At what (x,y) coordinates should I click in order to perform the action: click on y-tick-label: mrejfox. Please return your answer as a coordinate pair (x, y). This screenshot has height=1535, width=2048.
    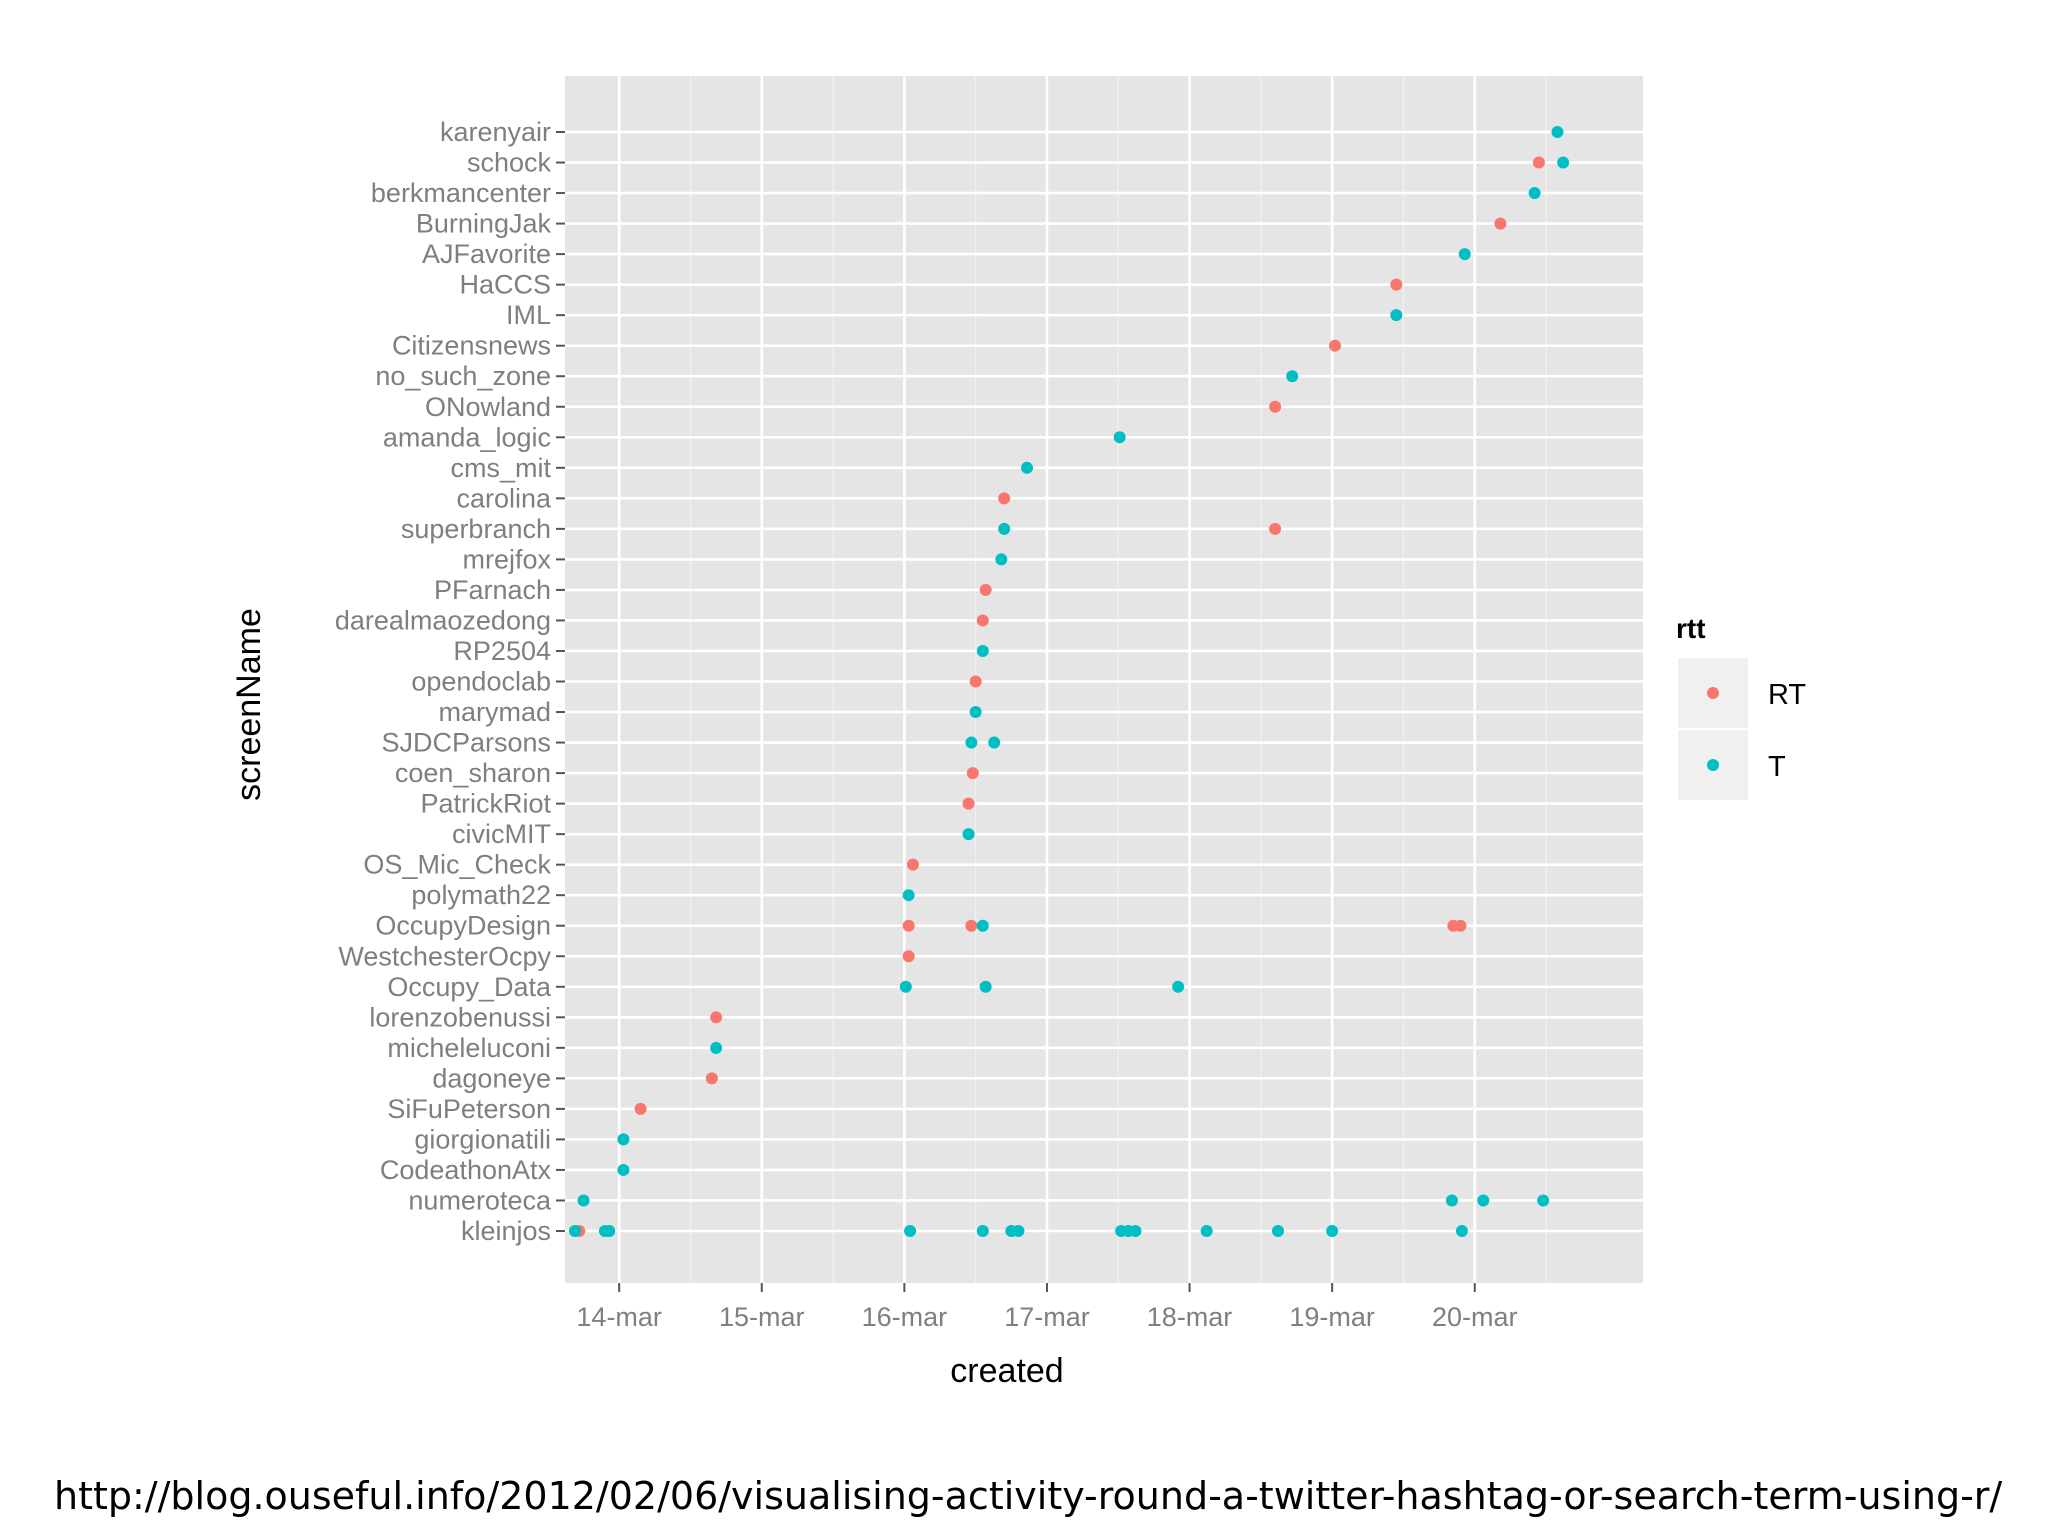
    Looking at the image, I should click on (506, 559).